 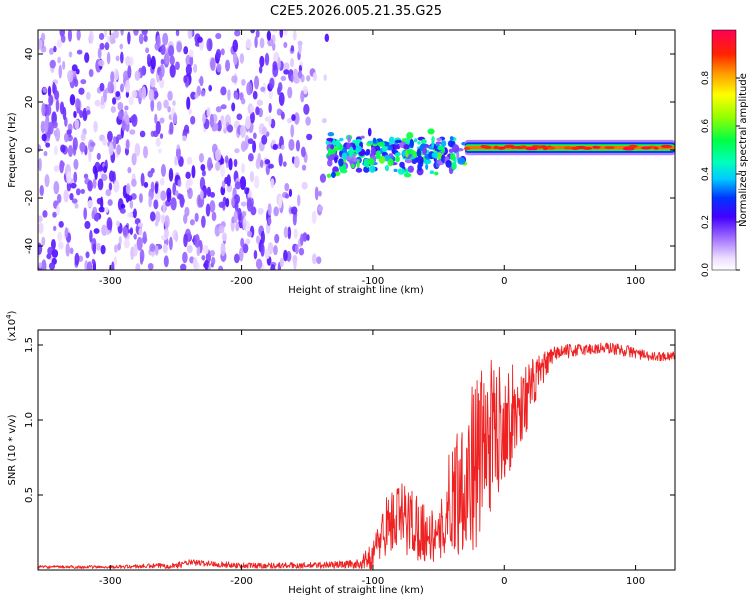 What do you see at coordinates (110, 581) in the screenshot?
I see `snr-x-tick-label: -300` at bounding box center [110, 581].